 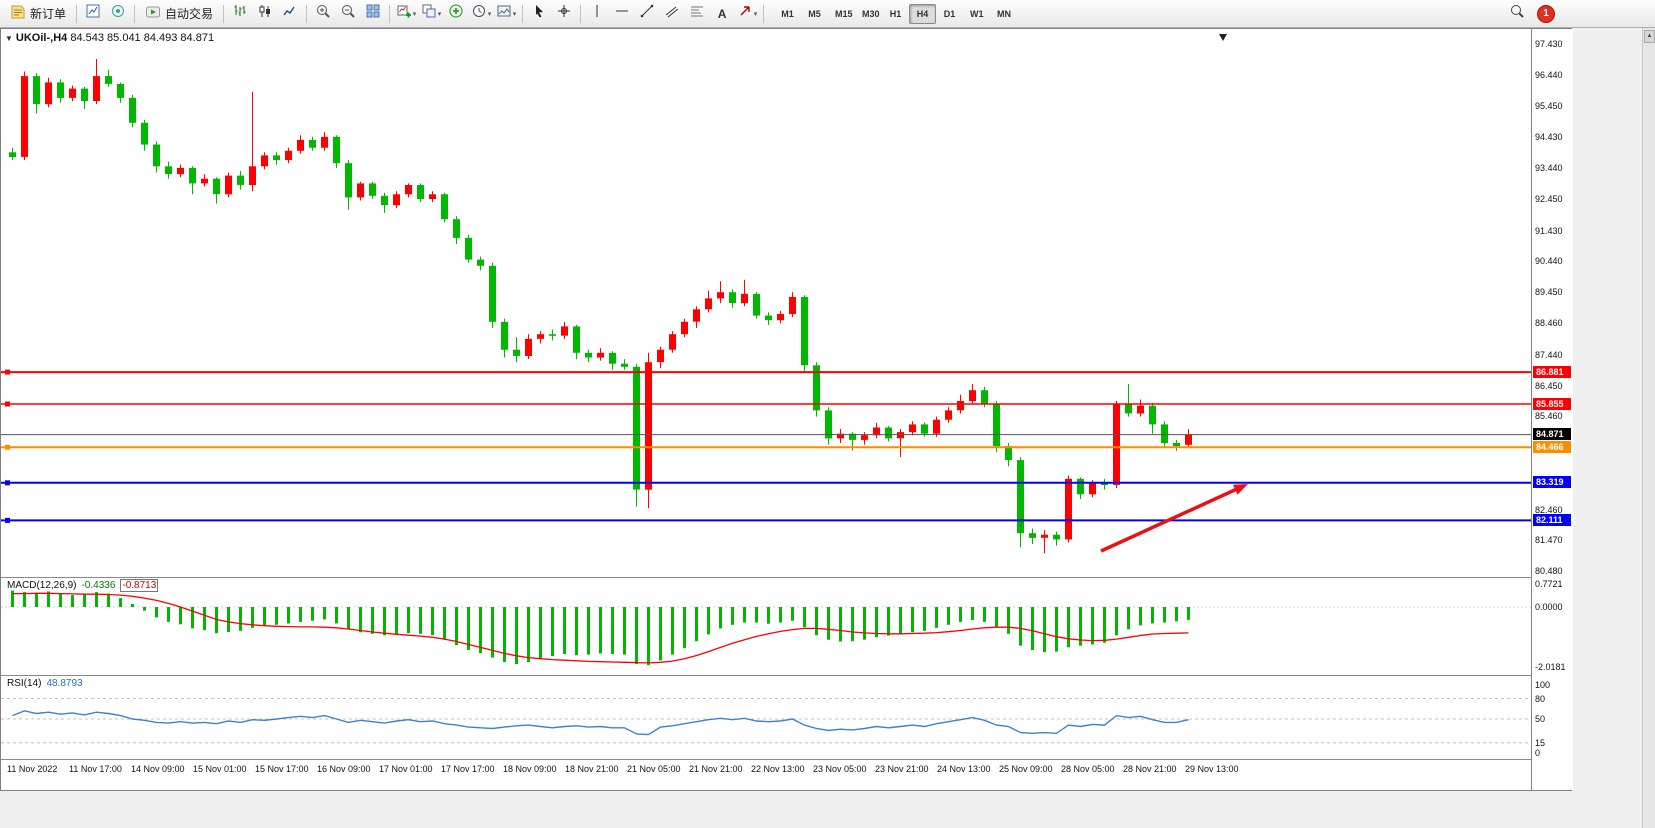 I want to click on candlesticks-icon, so click(x=265, y=13).